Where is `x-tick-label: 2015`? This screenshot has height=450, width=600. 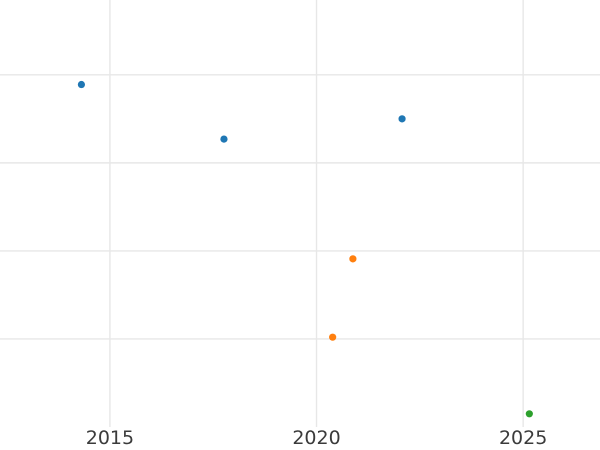
x-tick-label: 2015 is located at coordinates (110, 438).